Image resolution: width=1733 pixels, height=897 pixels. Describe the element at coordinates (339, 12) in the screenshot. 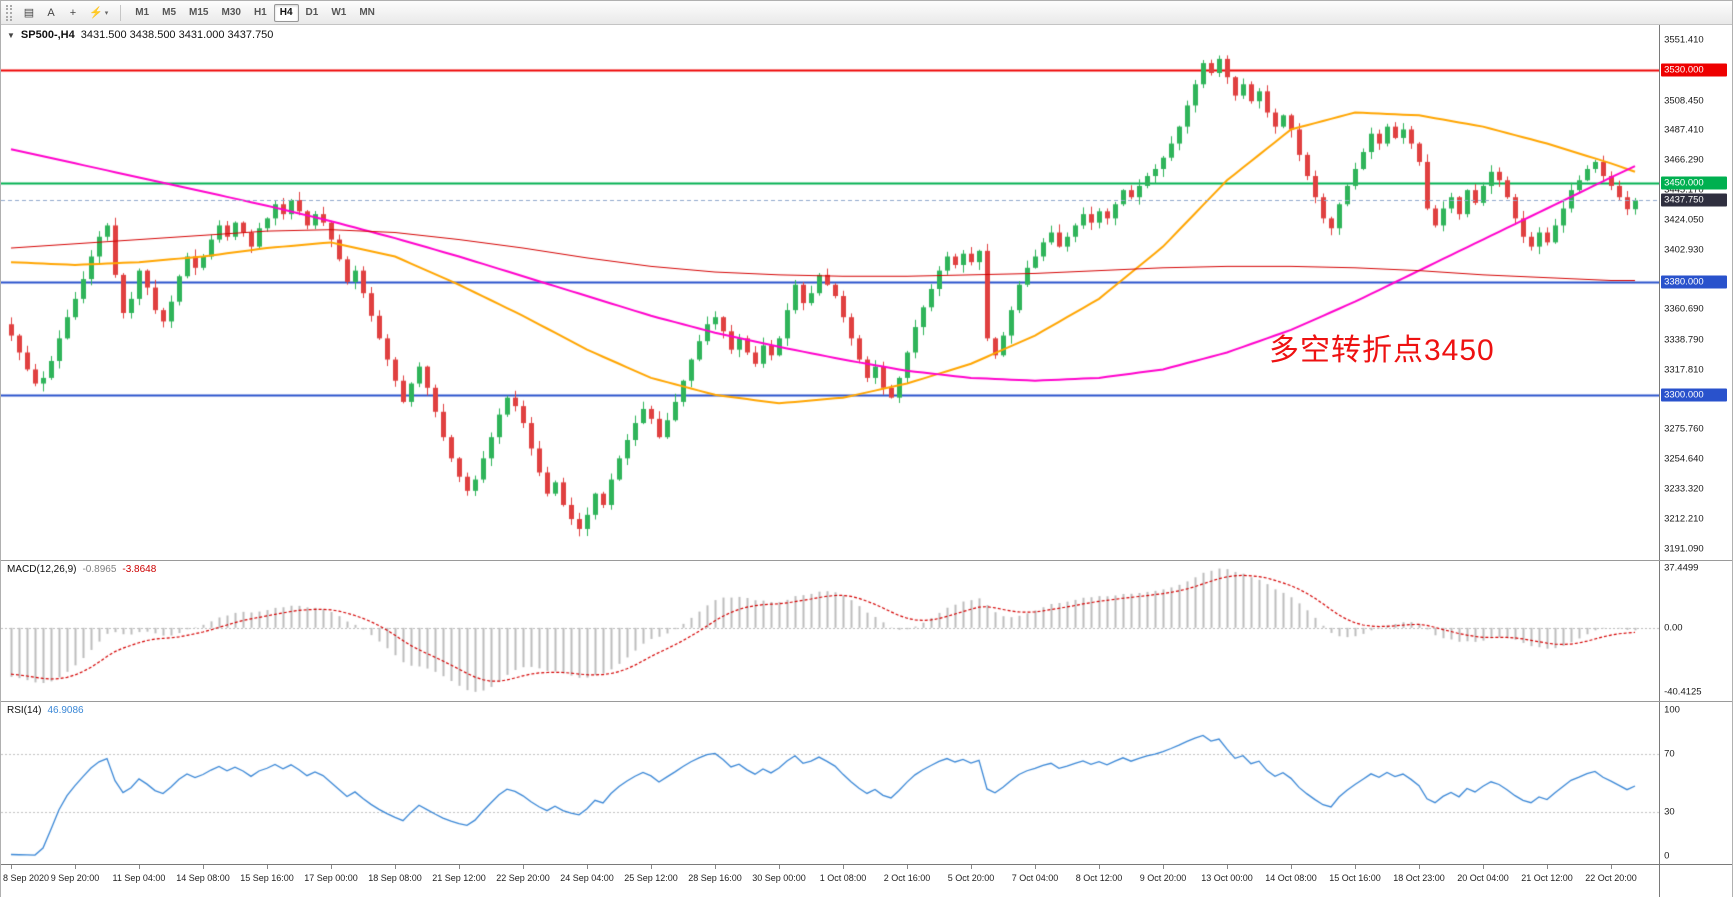

I see `timeframe-w1: W1` at that location.